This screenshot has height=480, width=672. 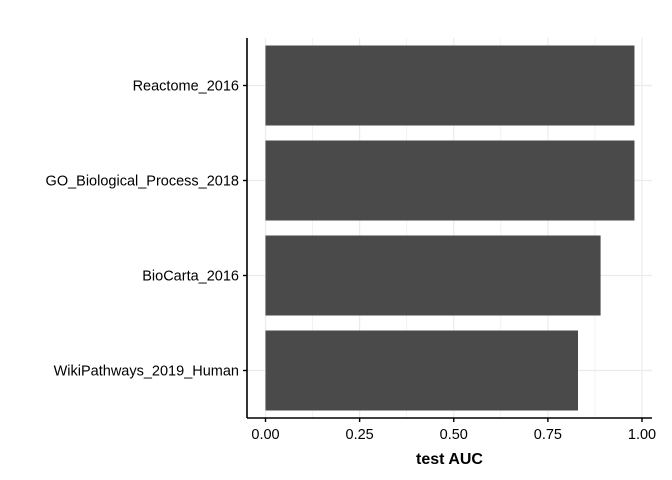 I want to click on x-tick-label: 0.75, so click(x=548, y=435).